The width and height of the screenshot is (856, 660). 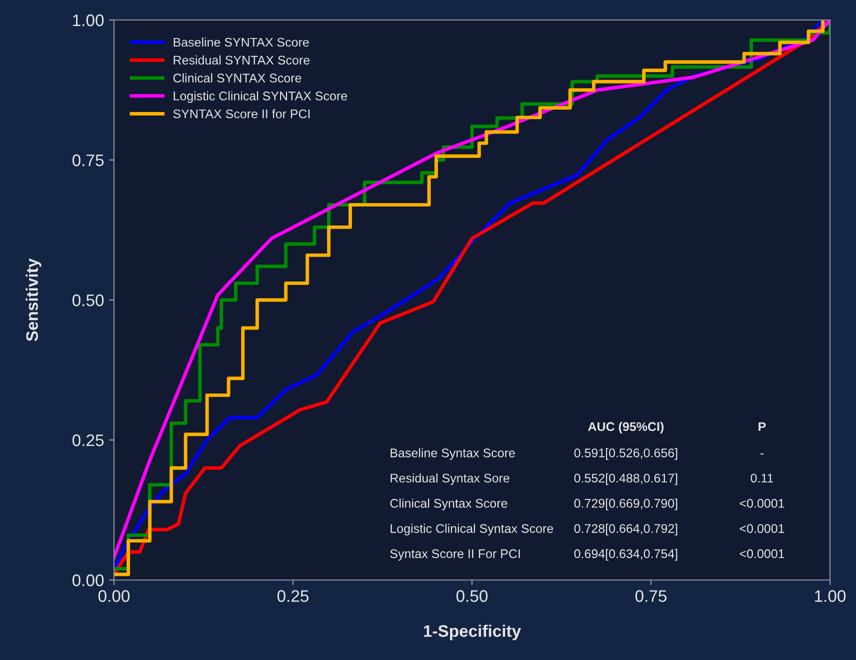 I want to click on legend-label: Baseline SYNTAX Score, so click(x=241, y=42).